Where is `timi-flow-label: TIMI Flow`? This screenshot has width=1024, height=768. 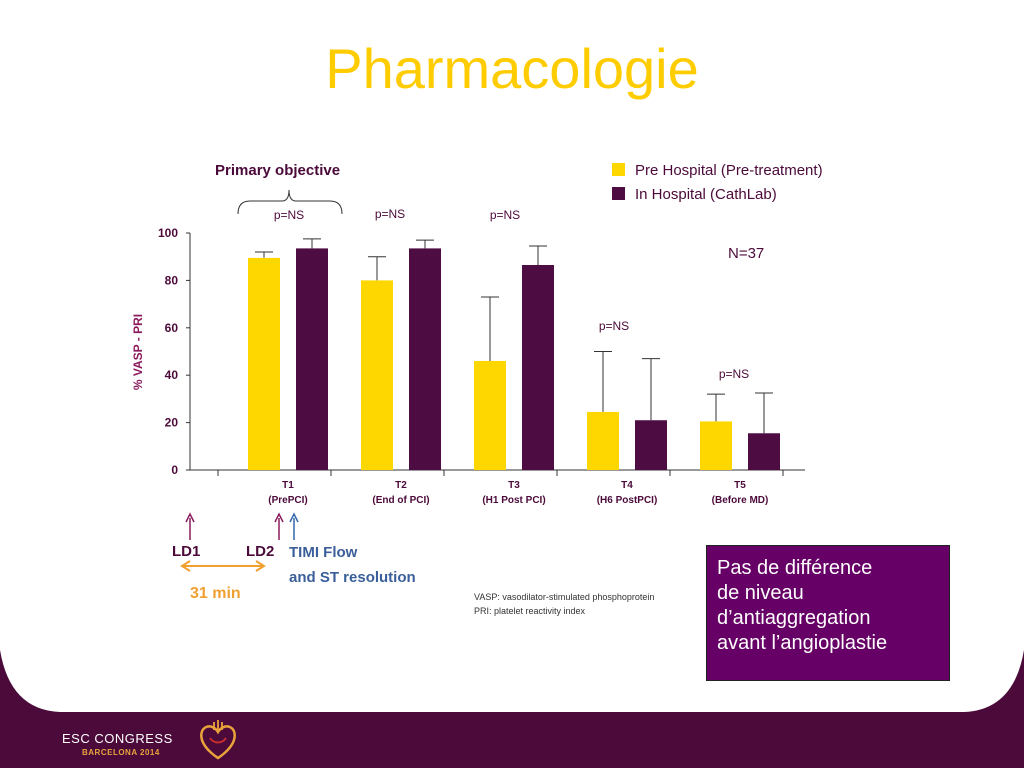
timi-flow-label: TIMI Flow is located at coordinates (323, 552).